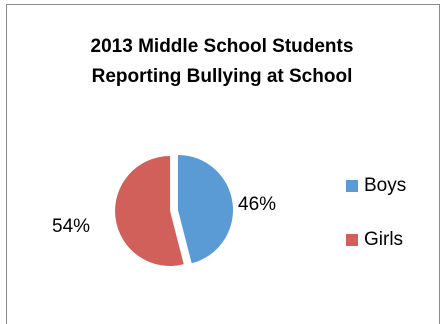  I want to click on pie-slice-girls, so click(149, 211).